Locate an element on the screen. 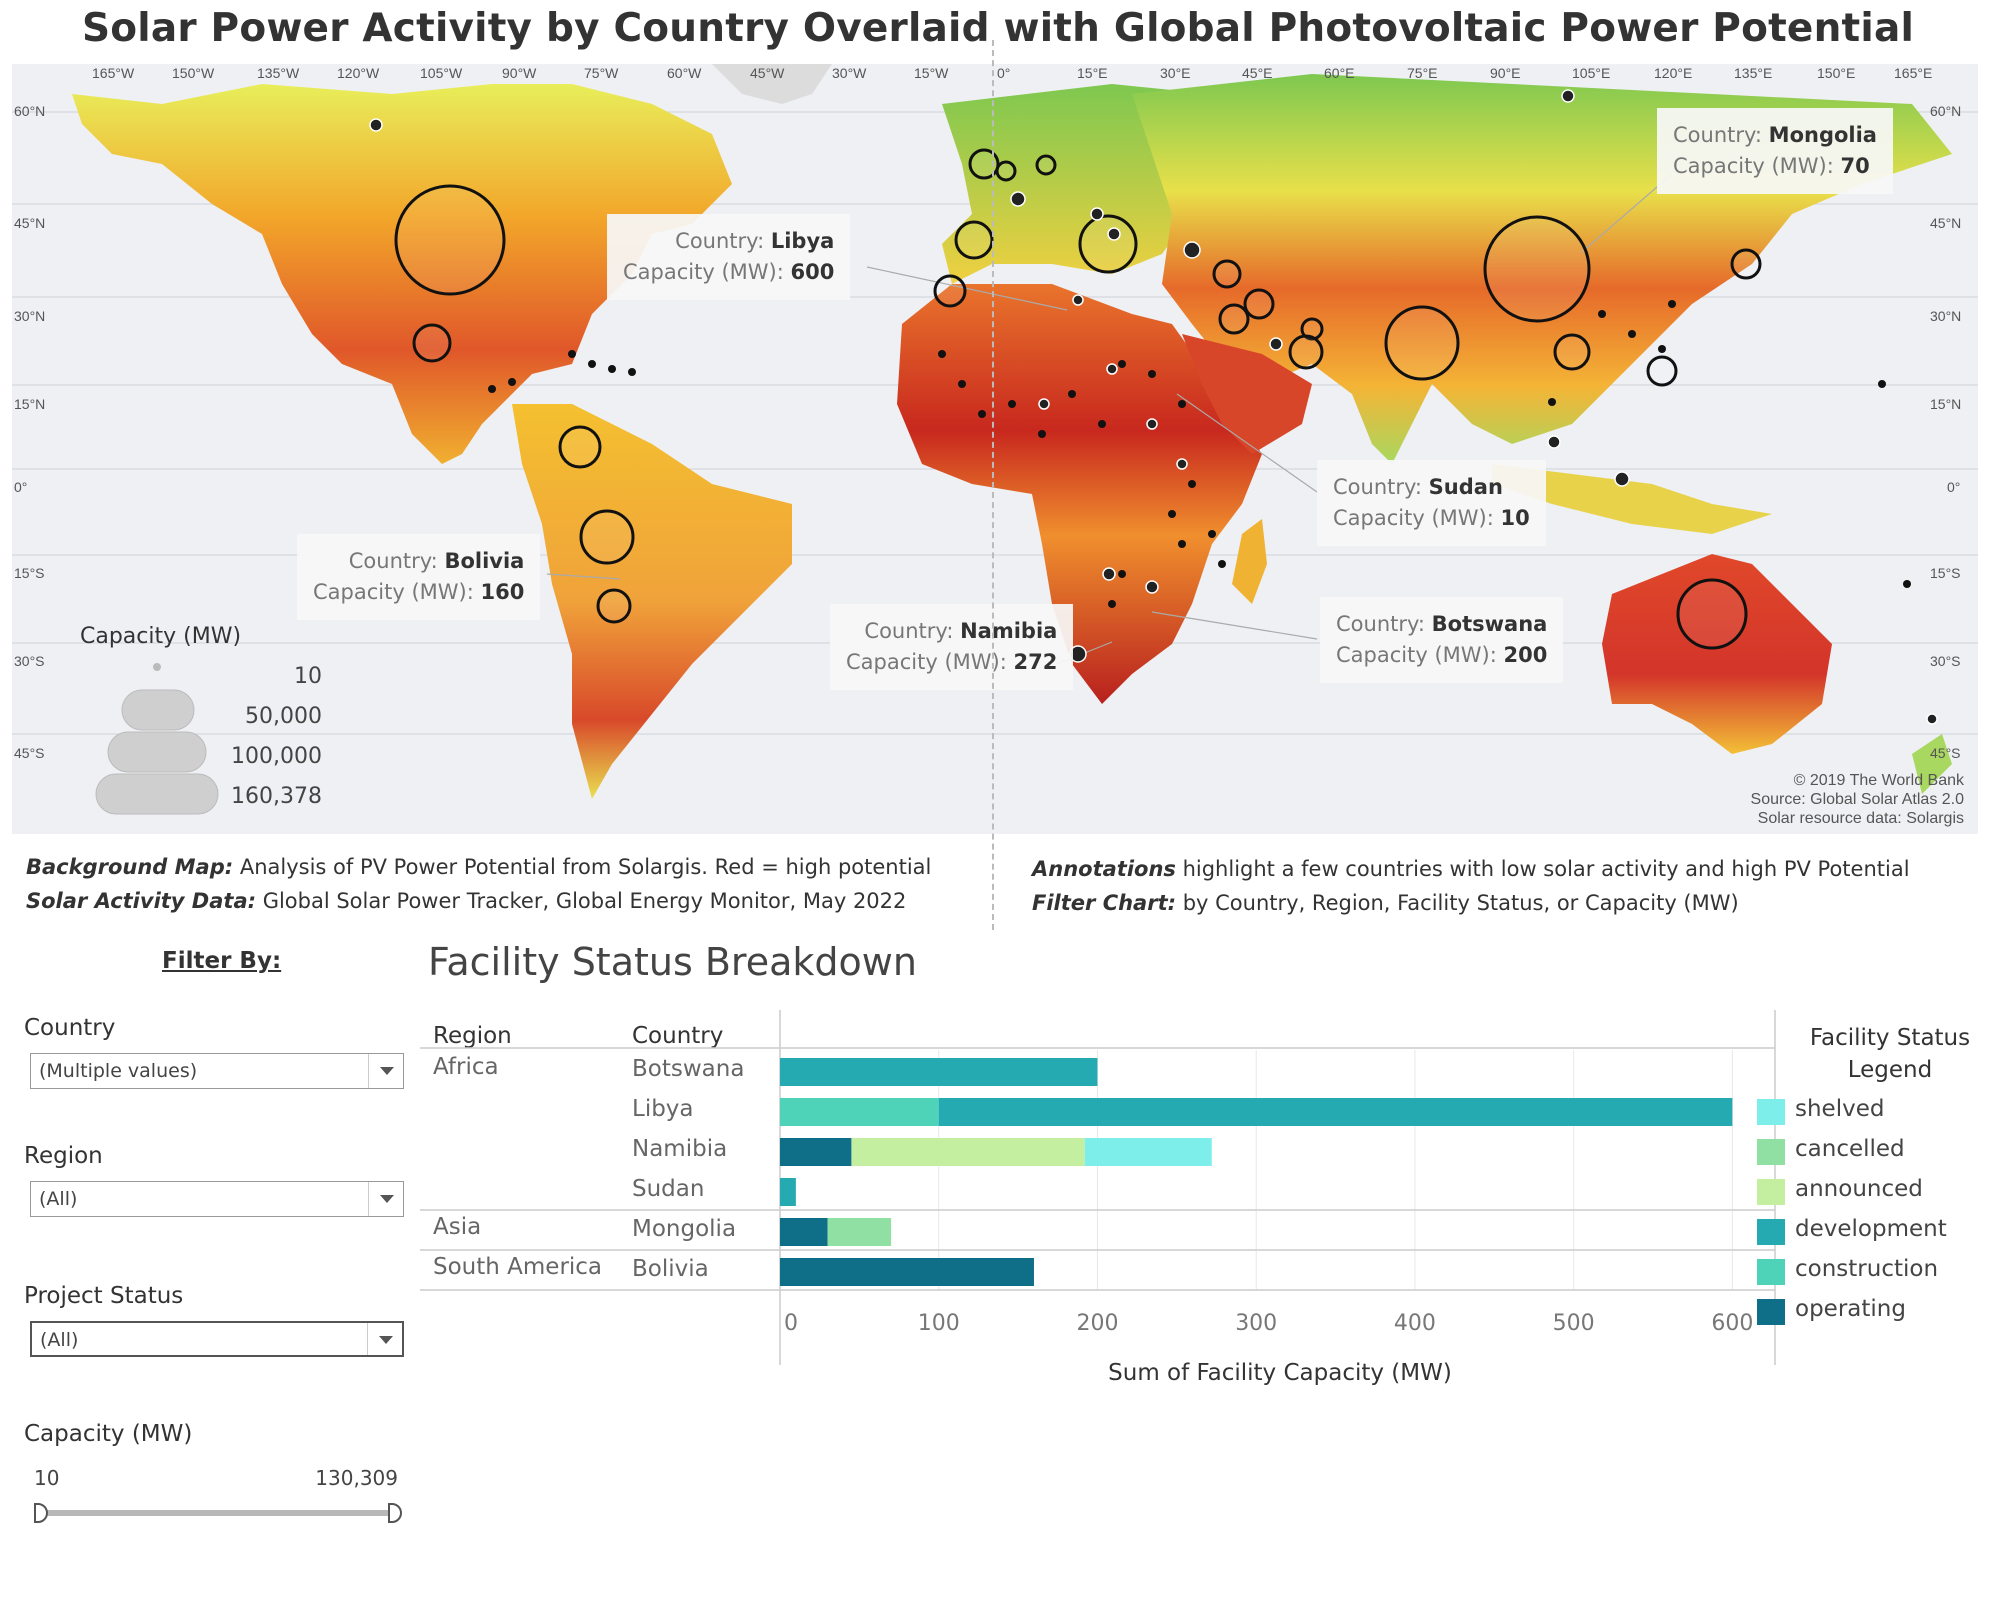 Image resolution: width=1996 pixels, height=1600 pixels. status-filter-dropdown: (All) is located at coordinates (217, 1339).